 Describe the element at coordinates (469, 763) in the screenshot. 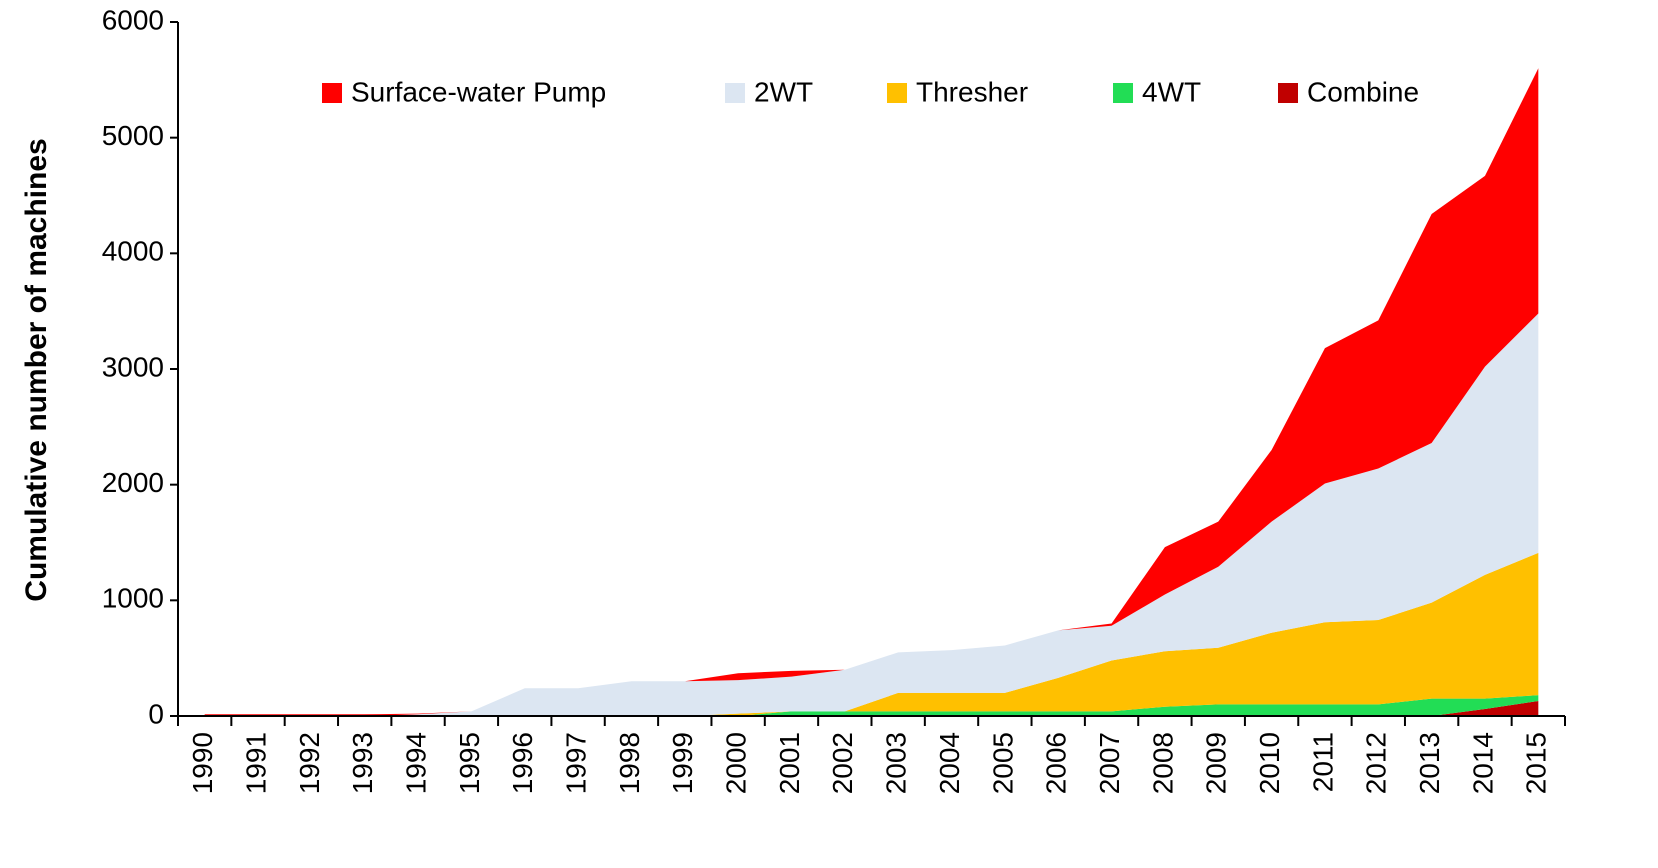

I see `x-tick-label: 1995` at that location.